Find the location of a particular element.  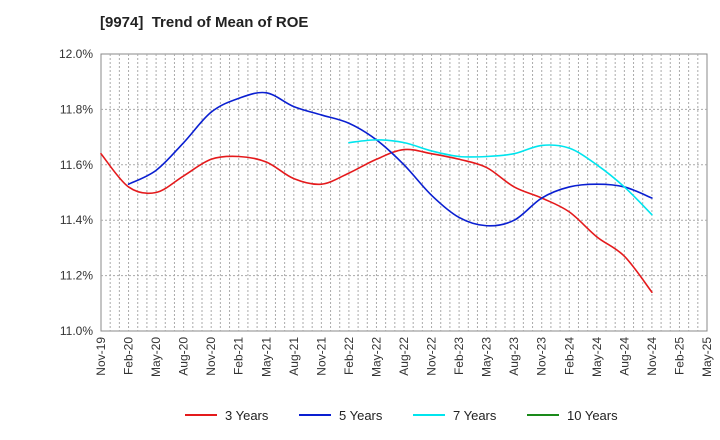

x-tick-label: Nov-19 is located at coordinates (101, 356).